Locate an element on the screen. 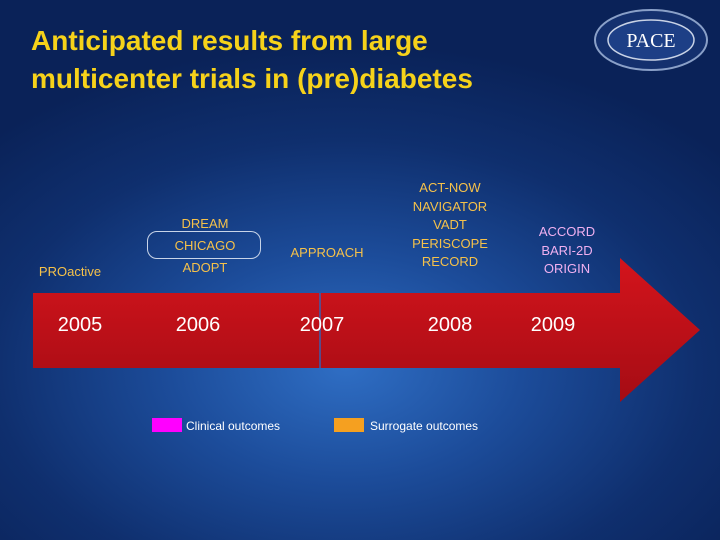 The width and height of the screenshot is (720, 540). legend-clinical-swatch is located at coordinates (167, 425).